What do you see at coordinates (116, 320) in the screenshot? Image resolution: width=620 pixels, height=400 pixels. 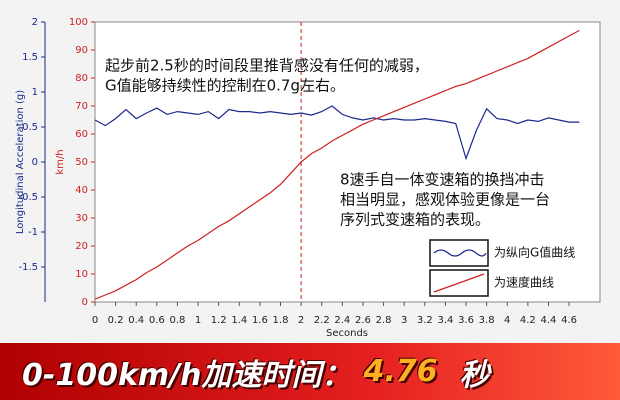 I see `x-tick-label: 0.2` at bounding box center [116, 320].